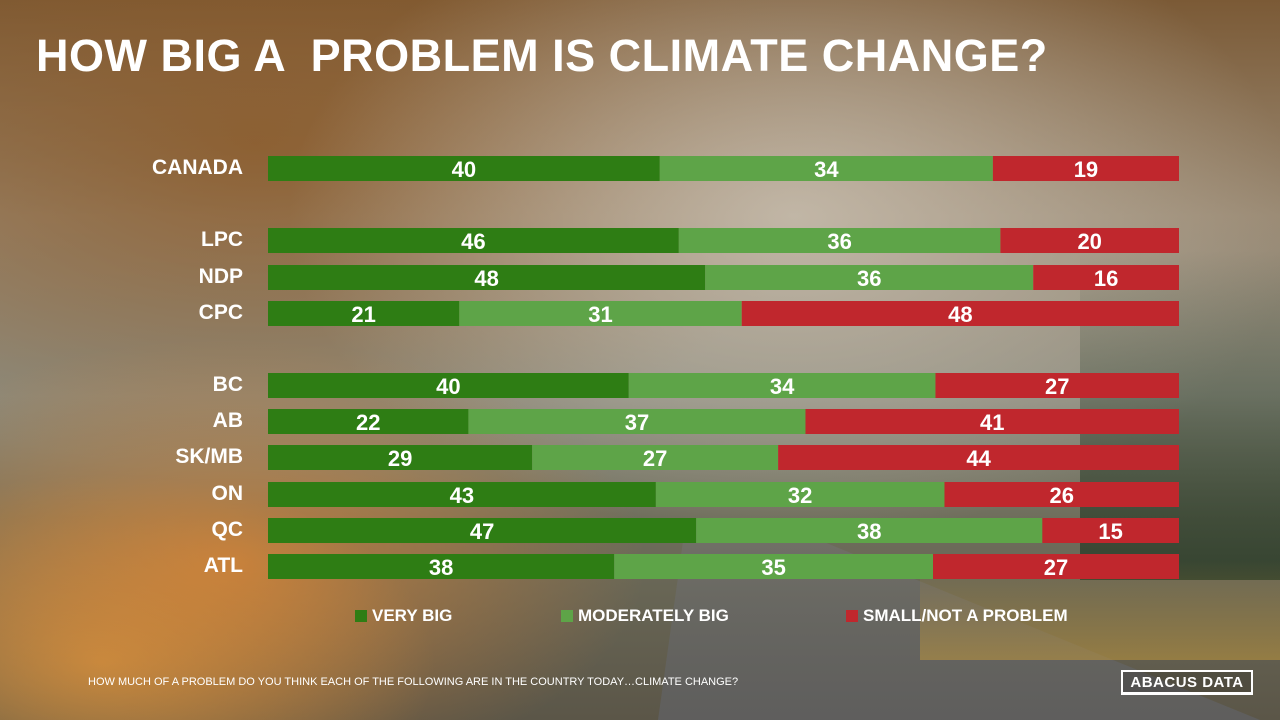  I want to click on value-label-ab-very-big: 22, so click(368, 422).